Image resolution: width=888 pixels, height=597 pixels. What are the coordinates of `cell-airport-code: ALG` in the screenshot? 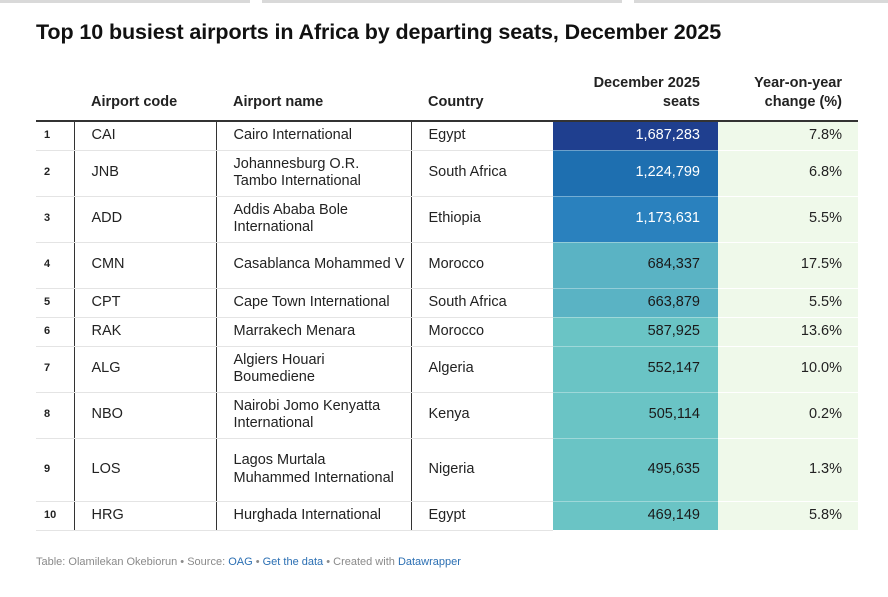 It's located at (145, 369).